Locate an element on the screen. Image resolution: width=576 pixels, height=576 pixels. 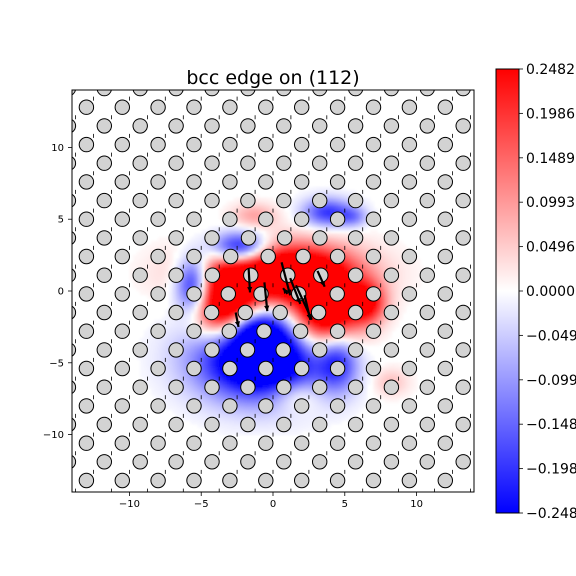
y-axis: 10 5 0 −5 −10 is located at coordinates (57, 292).